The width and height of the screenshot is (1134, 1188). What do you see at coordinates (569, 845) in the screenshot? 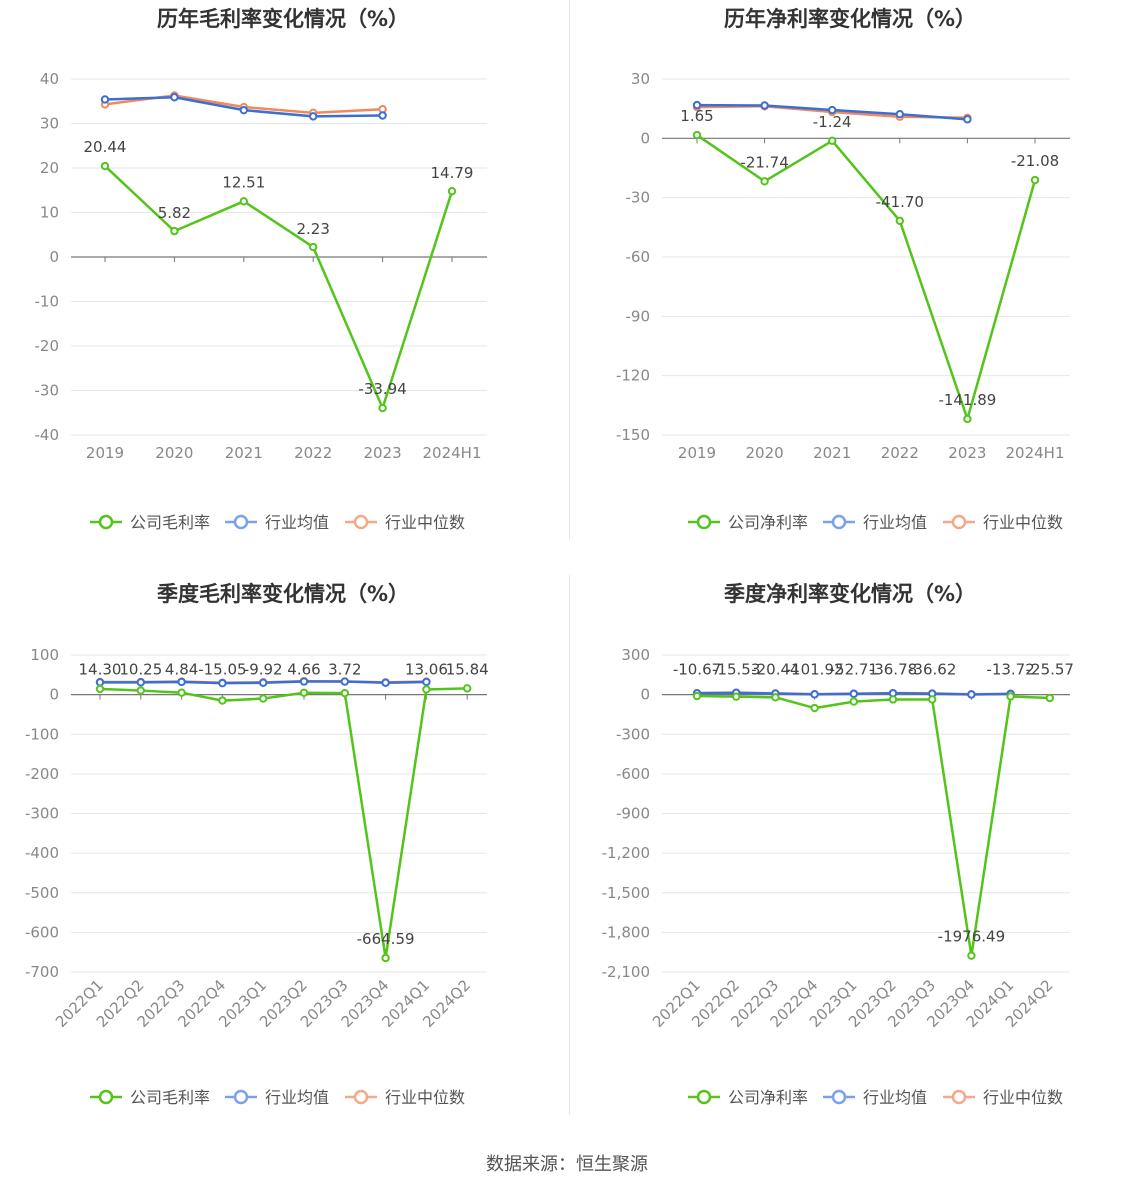
I see `vertical-divider-bottom` at bounding box center [569, 845].